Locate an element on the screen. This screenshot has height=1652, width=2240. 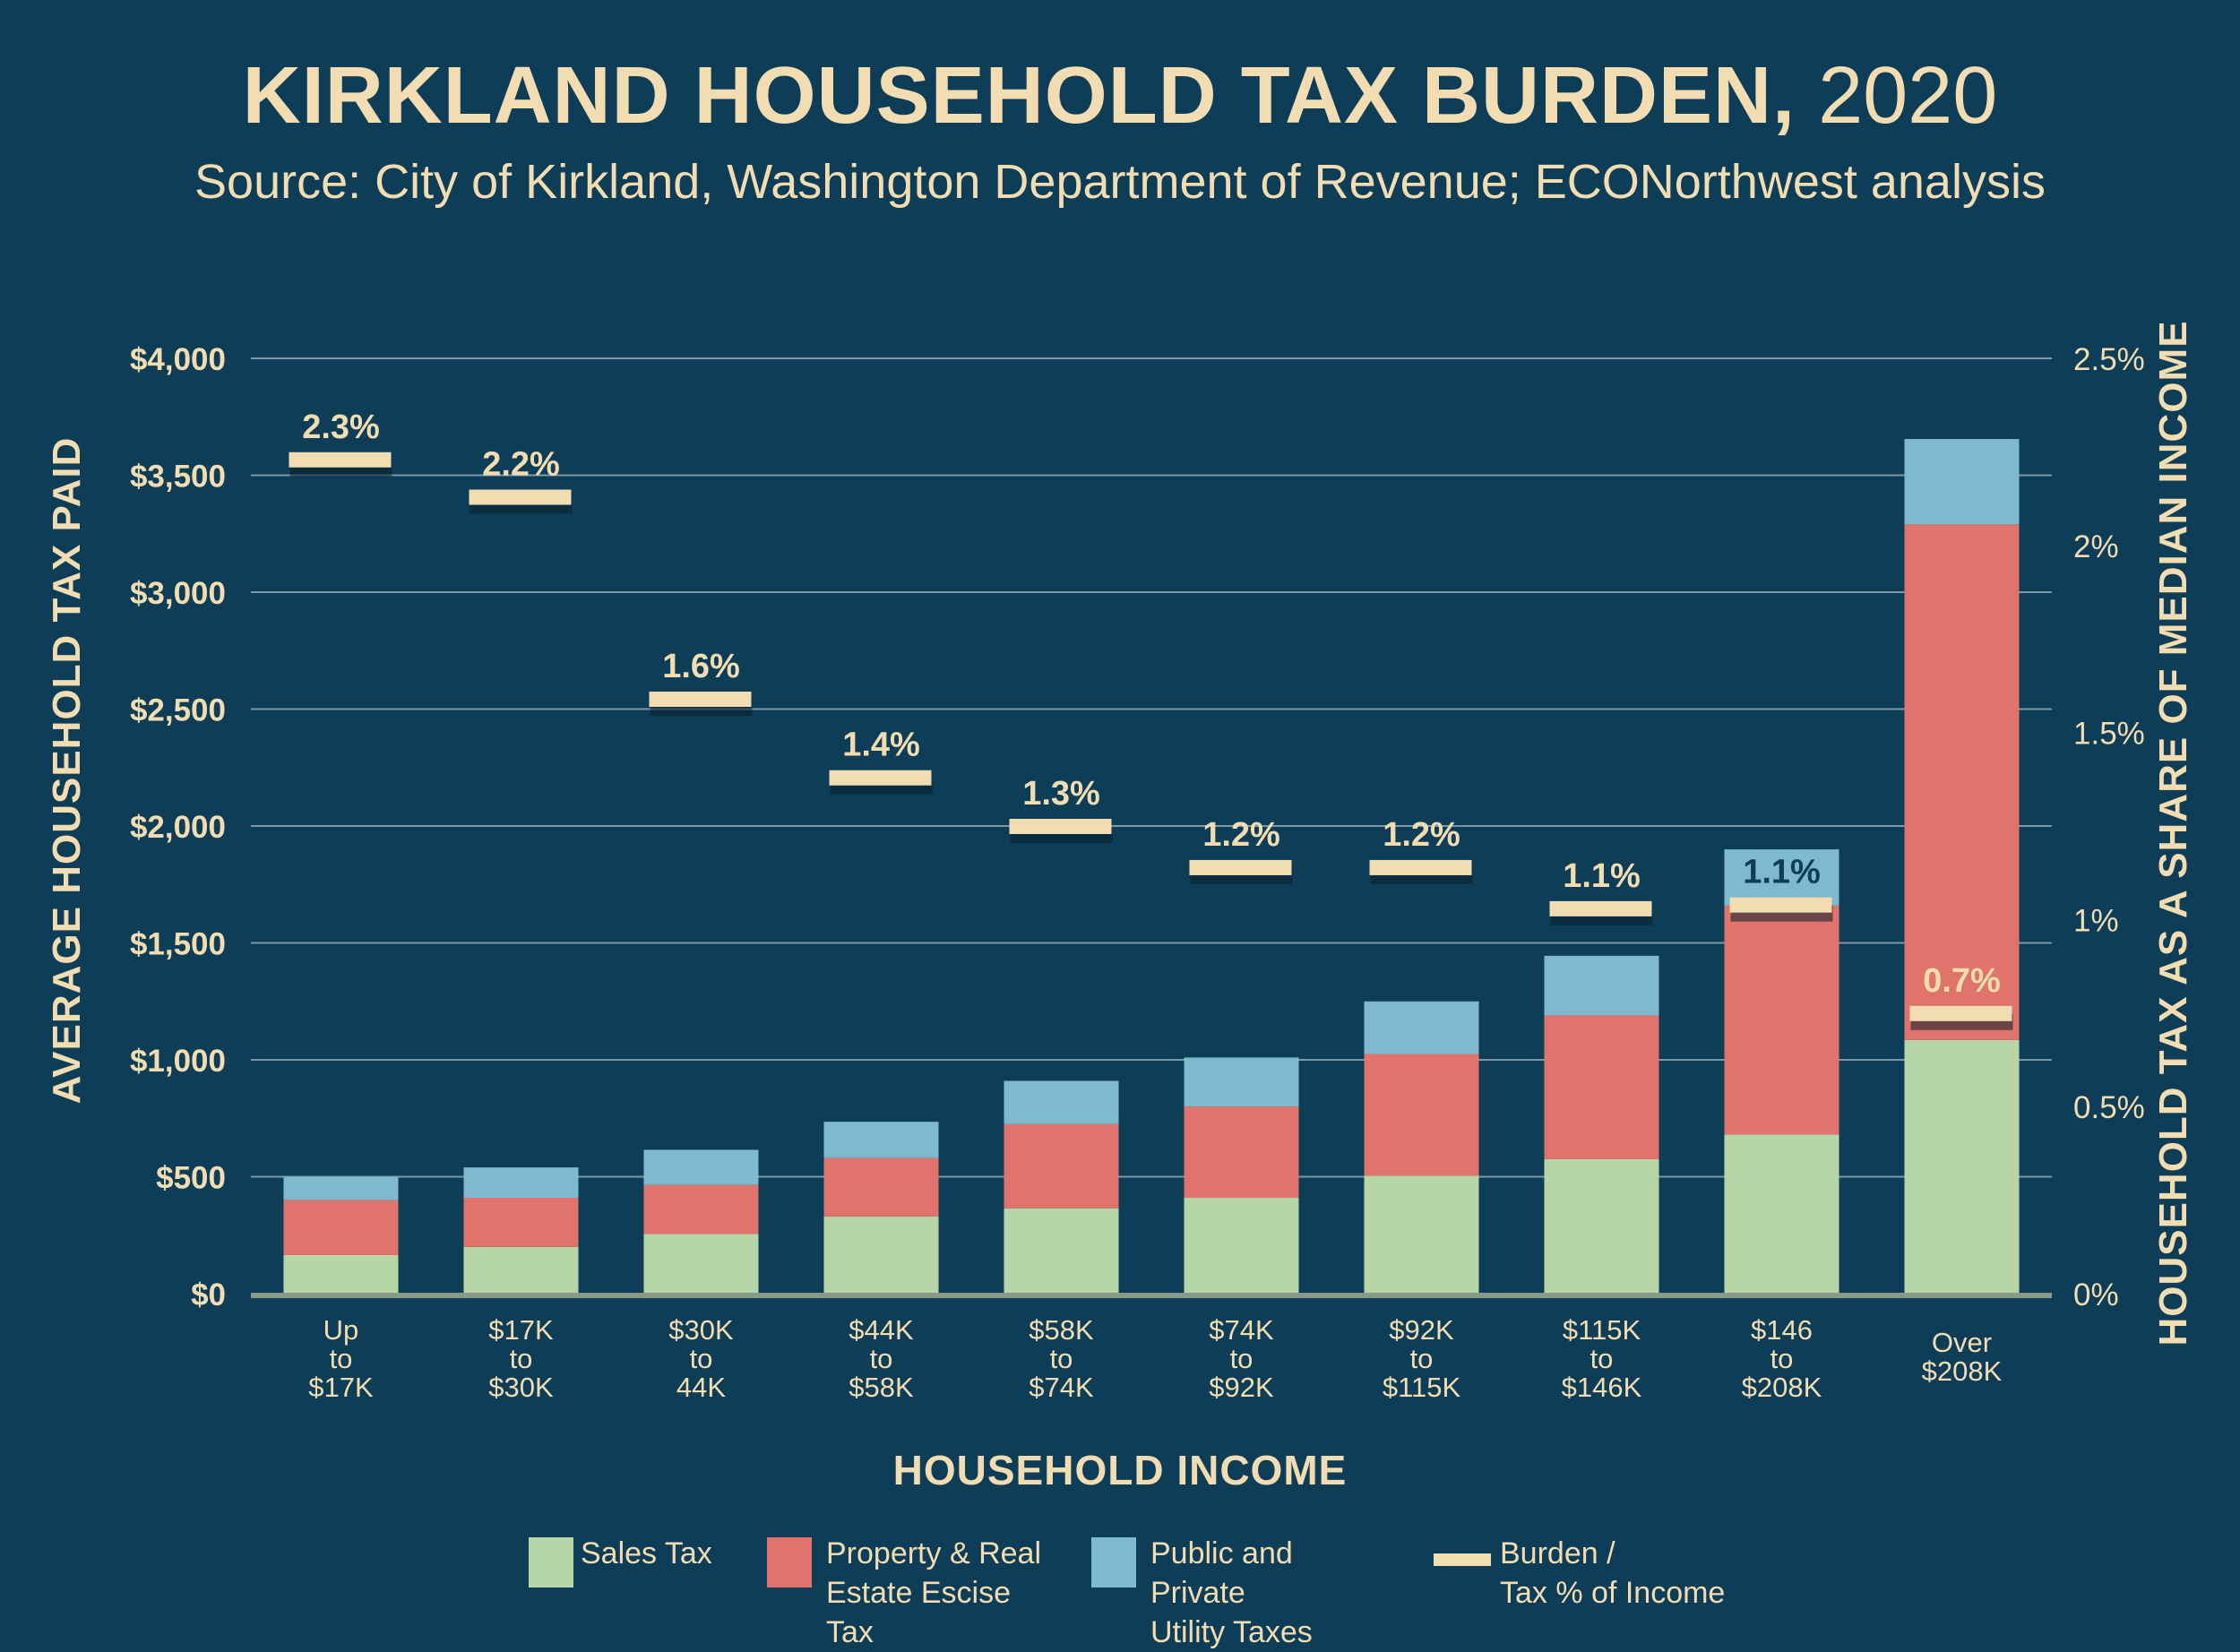
legend-label-sales-tax: Sales Tax is located at coordinates (646, 1553).